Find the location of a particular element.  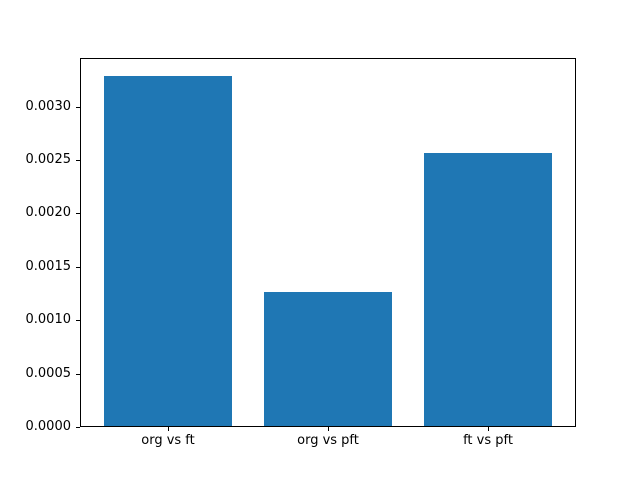

bar-org-vs-ft is located at coordinates (168, 251).